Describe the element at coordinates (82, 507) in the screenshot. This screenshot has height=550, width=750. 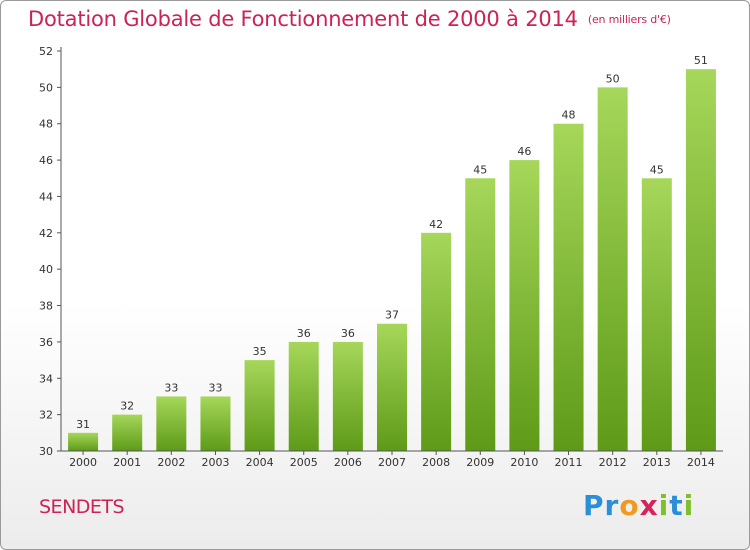
I see `commune-name: SENDETS` at that location.